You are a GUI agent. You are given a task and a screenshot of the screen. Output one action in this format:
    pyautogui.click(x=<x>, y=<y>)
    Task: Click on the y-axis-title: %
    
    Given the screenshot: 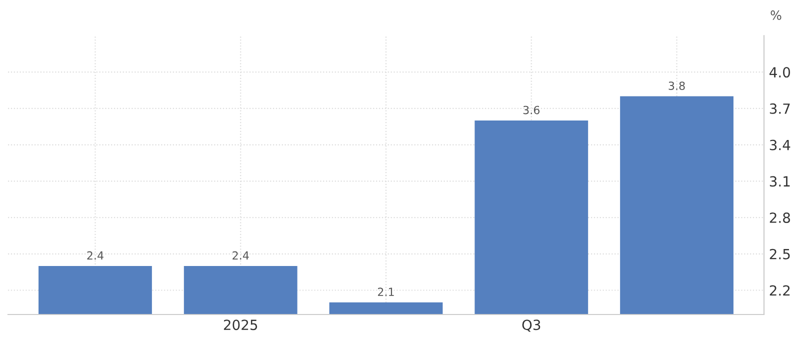 What is the action you would take?
    pyautogui.click(x=776, y=15)
    